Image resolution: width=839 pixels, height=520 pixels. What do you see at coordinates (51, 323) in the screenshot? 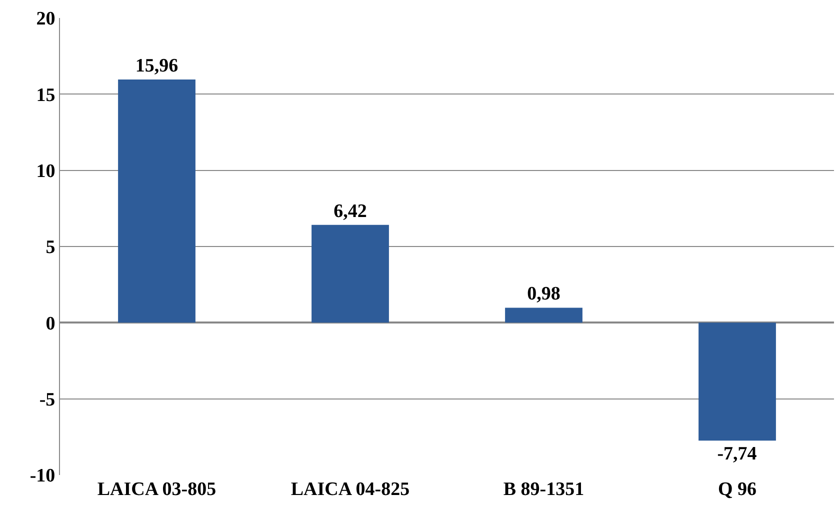
I see `y-tick-label: 0` at bounding box center [51, 323].